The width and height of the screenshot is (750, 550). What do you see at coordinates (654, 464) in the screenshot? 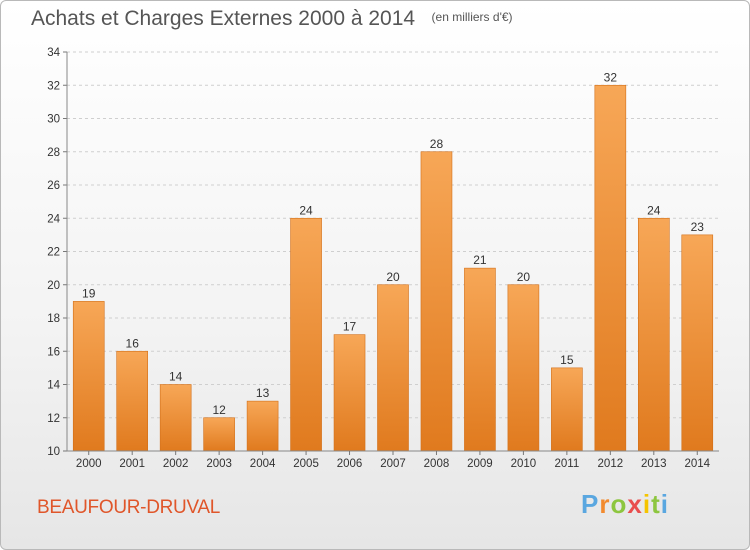
I see `x-tick-label: 2013` at bounding box center [654, 464].